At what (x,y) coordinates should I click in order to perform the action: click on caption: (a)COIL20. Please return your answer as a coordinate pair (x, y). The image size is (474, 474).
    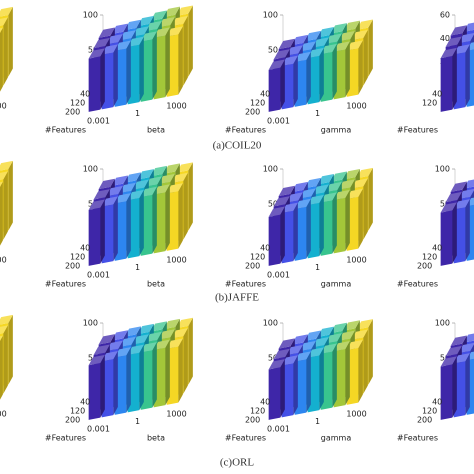
    Looking at the image, I should click on (237, 146).